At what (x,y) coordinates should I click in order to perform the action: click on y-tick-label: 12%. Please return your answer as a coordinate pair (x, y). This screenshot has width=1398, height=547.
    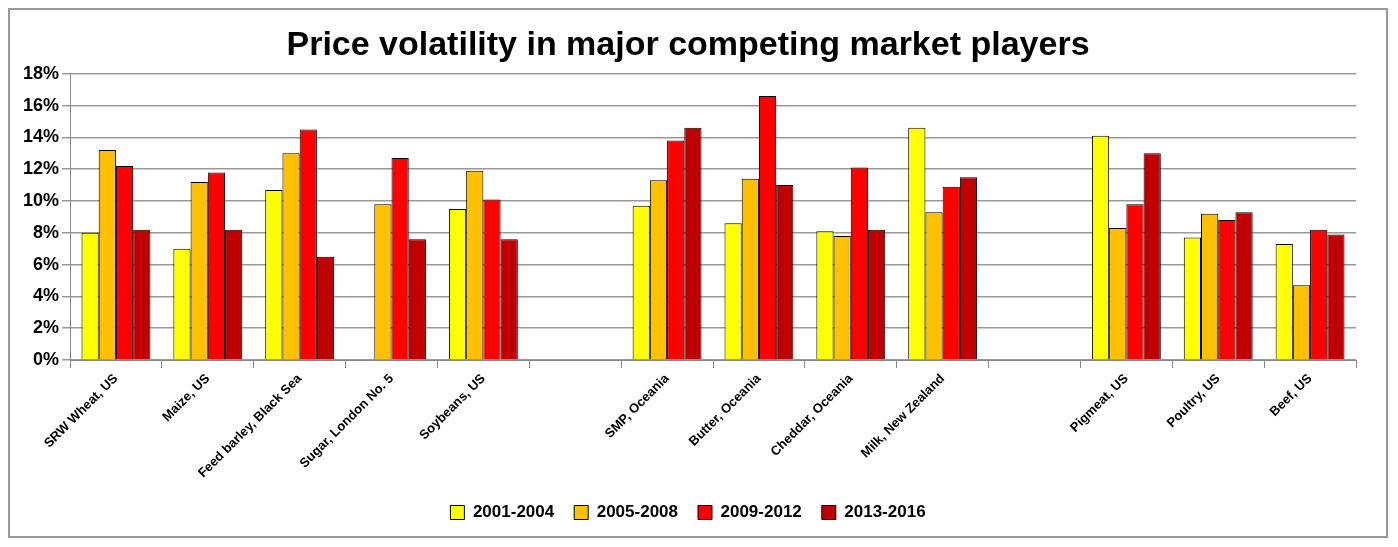
    Looking at the image, I should click on (41, 168).